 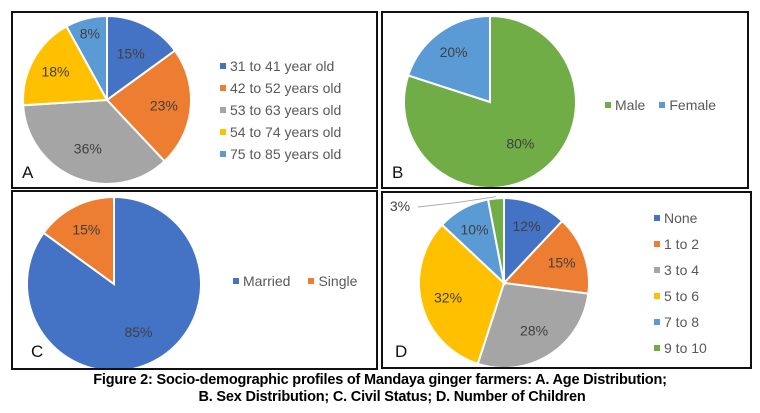 I want to click on legend-item: 5 to 6, so click(x=676, y=296).